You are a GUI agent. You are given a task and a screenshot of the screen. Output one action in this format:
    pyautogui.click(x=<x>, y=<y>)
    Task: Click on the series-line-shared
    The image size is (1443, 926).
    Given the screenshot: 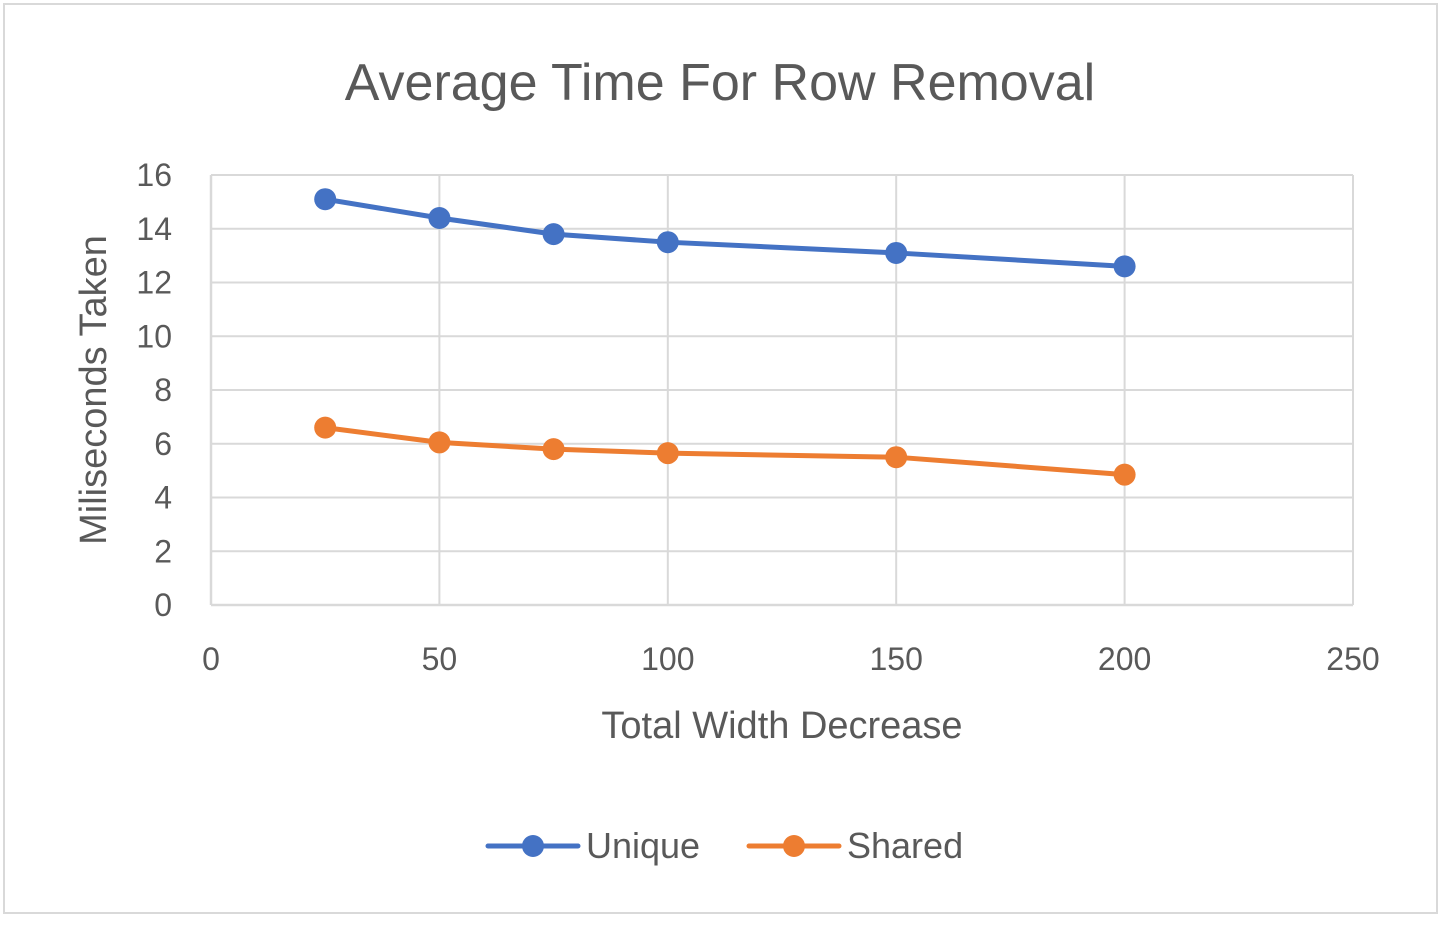 What is the action you would take?
    pyautogui.click(x=725, y=451)
    